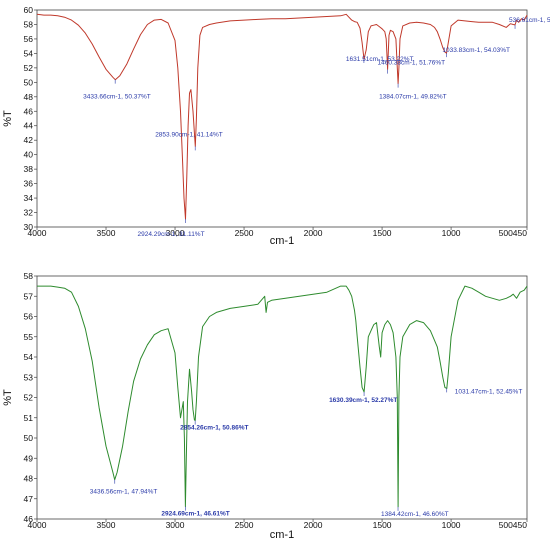 The height and width of the screenshot is (548, 550). Describe the element at coordinates (195, 514) in the screenshot. I see `peak-label: 2924.69cm-1, 46.61%T` at that location.